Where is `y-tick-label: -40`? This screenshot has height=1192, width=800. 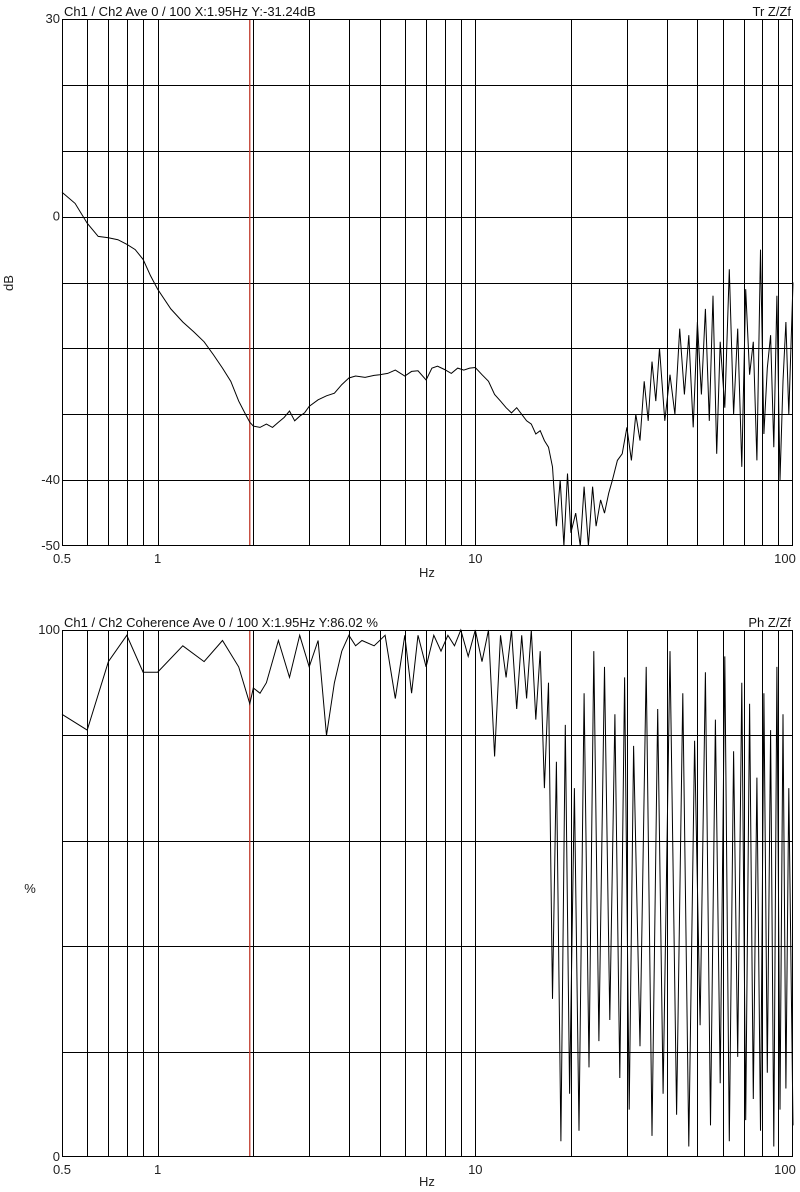 y-tick-label: -40 is located at coordinates (50, 479).